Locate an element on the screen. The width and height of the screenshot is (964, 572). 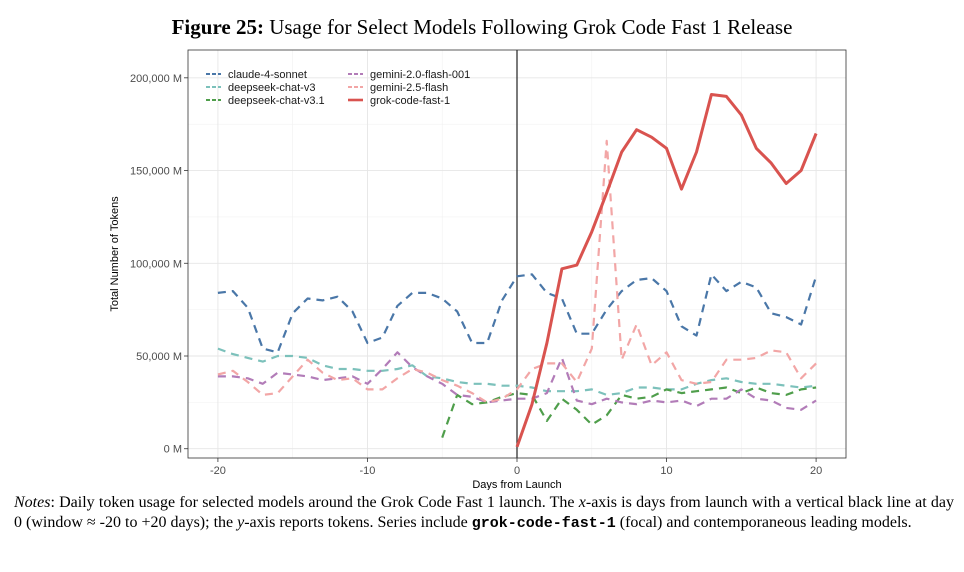
x-tick-label: 10 is located at coordinates (666, 471).